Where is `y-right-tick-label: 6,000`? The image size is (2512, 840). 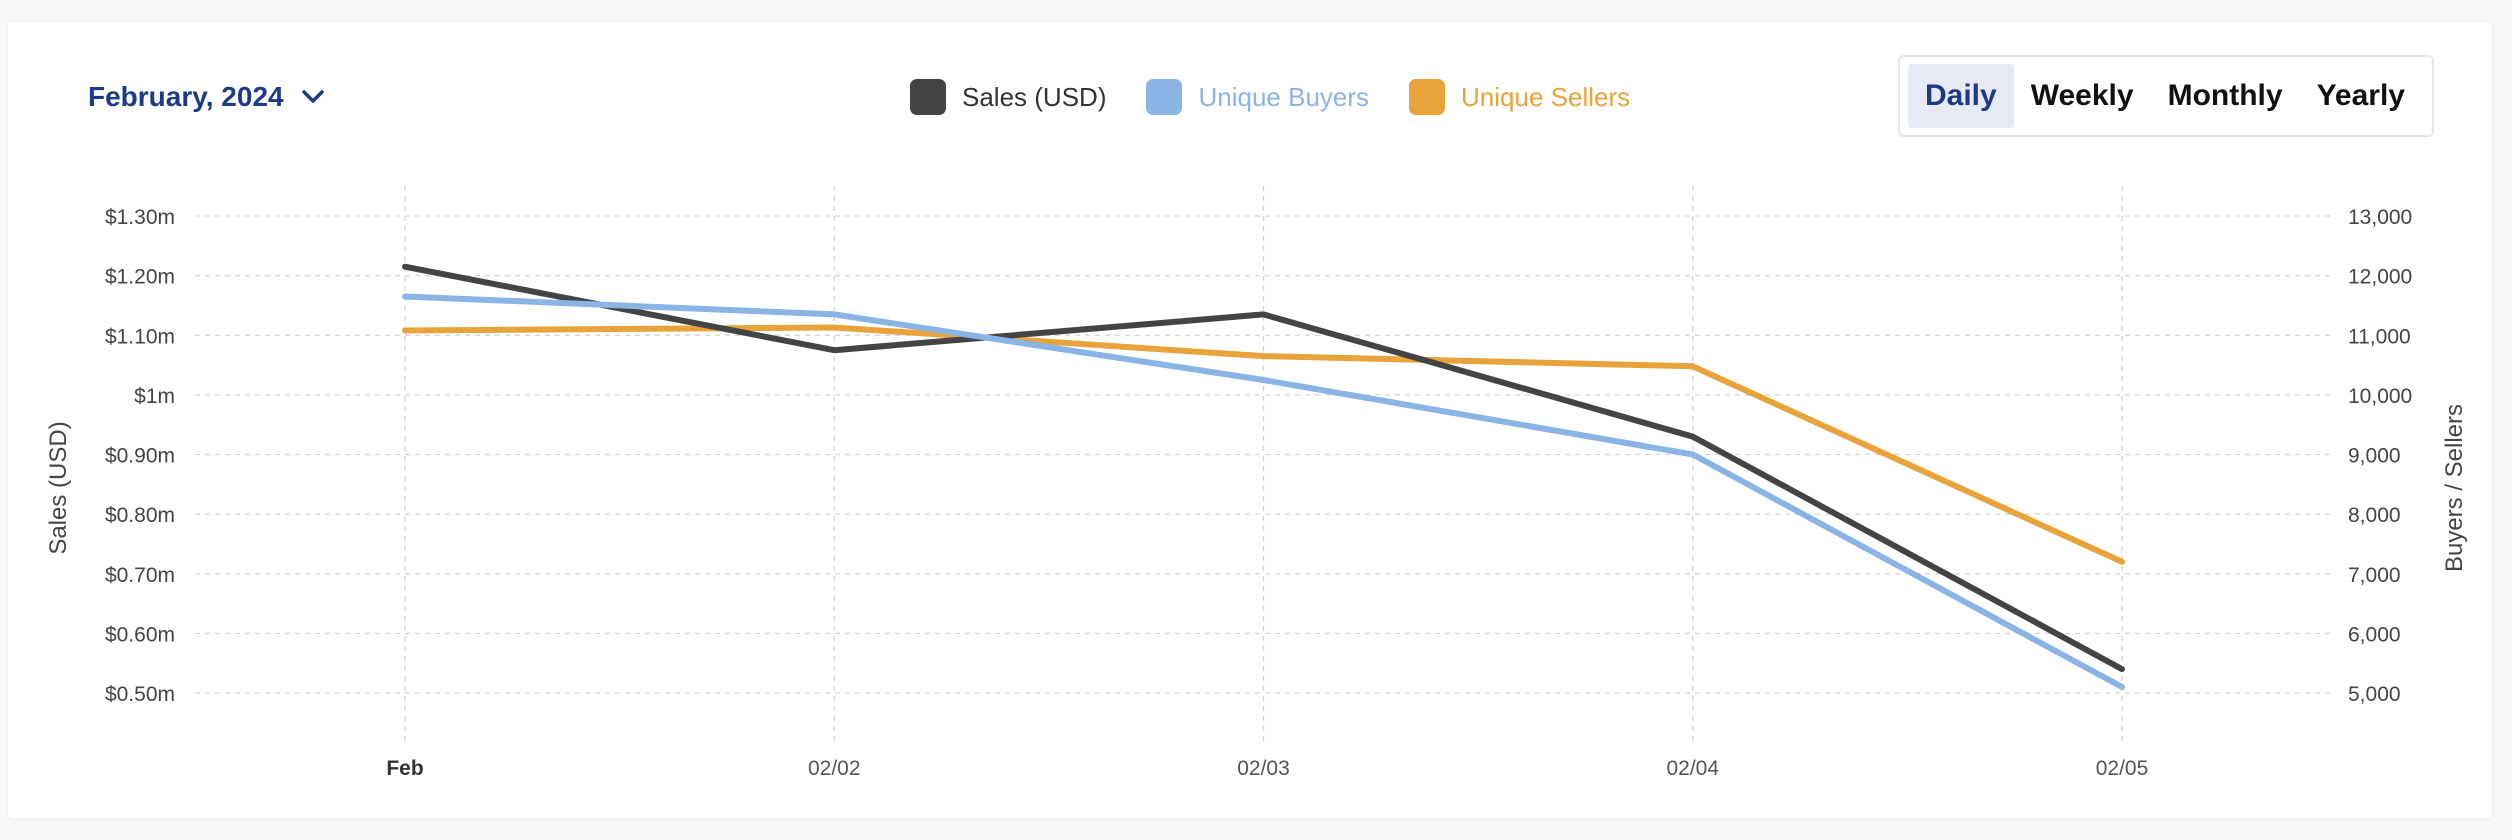 y-right-tick-label: 6,000 is located at coordinates (2374, 634).